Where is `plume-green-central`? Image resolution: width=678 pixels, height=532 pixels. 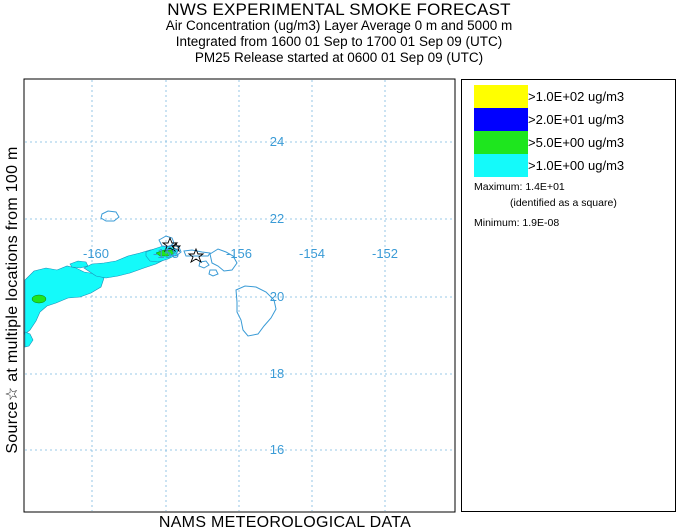 plume-green-central is located at coordinates (165, 253).